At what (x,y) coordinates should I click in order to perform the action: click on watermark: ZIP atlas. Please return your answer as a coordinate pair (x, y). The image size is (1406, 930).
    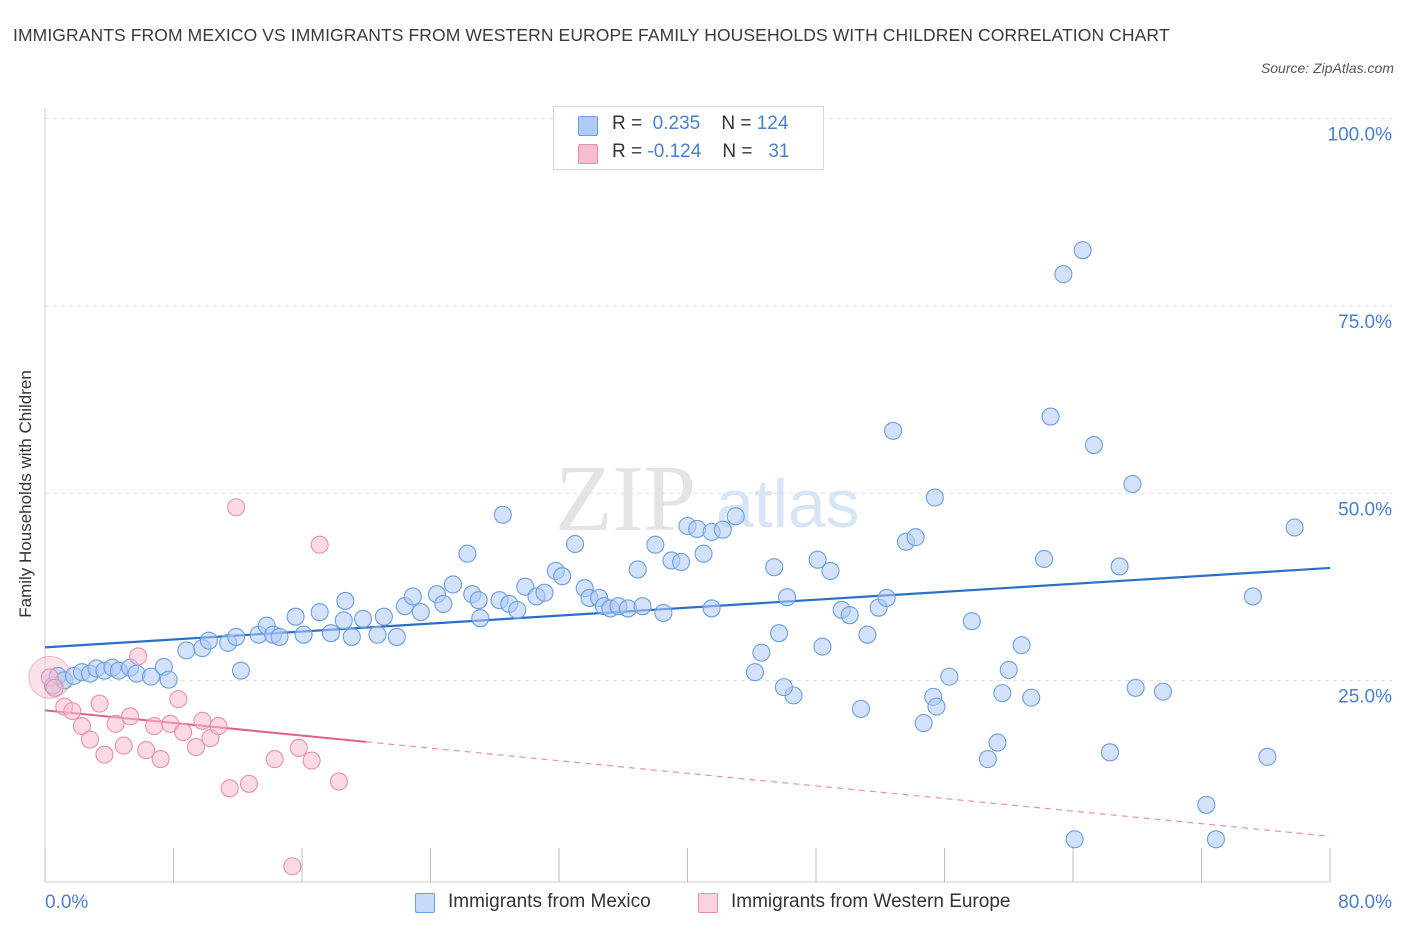
    Looking at the image, I should click on (707, 499).